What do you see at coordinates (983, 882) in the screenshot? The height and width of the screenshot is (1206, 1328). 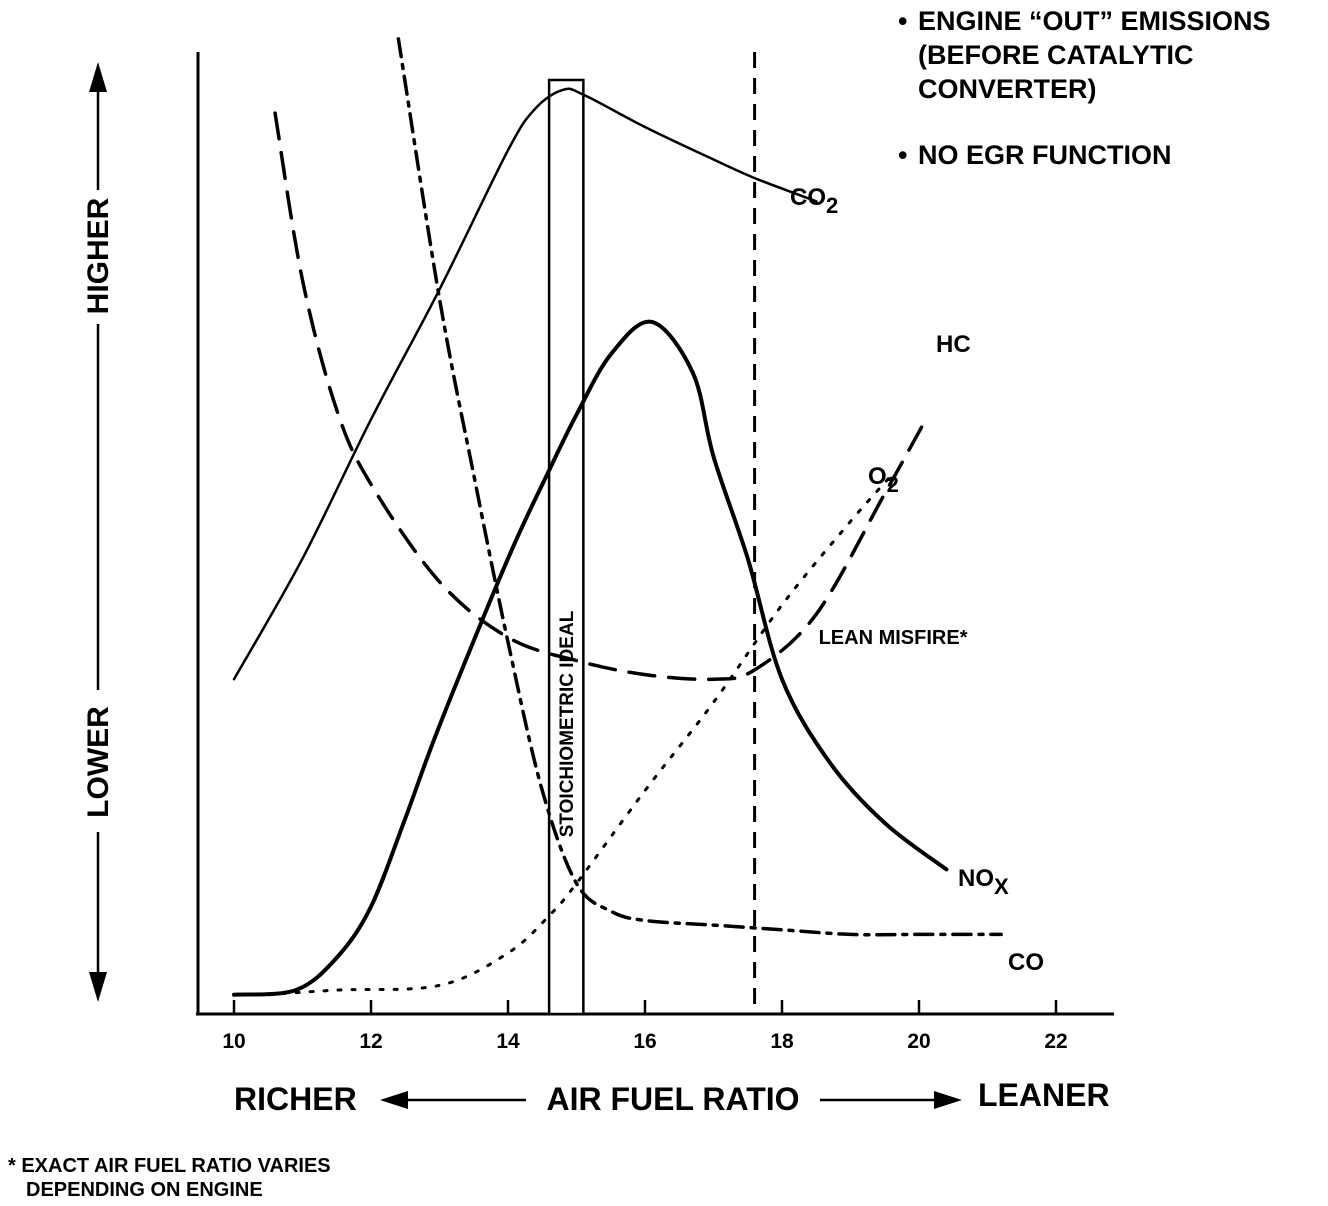 I see `series-nox-label: NOX` at bounding box center [983, 882].